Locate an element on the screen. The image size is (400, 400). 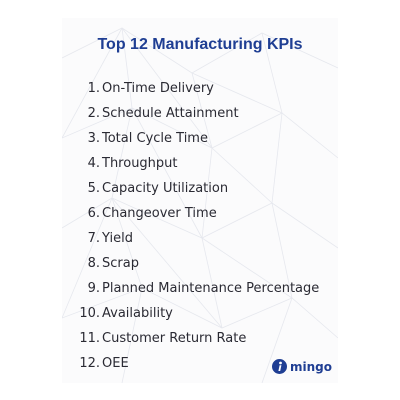
list-item: 8. Scrap is located at coordinates (197, 263).